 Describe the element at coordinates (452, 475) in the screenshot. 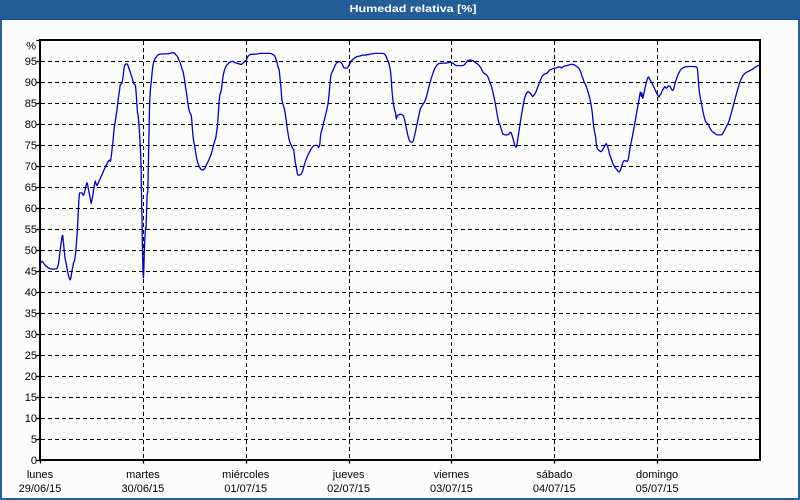

I see `svg-text: viernes` at that location.